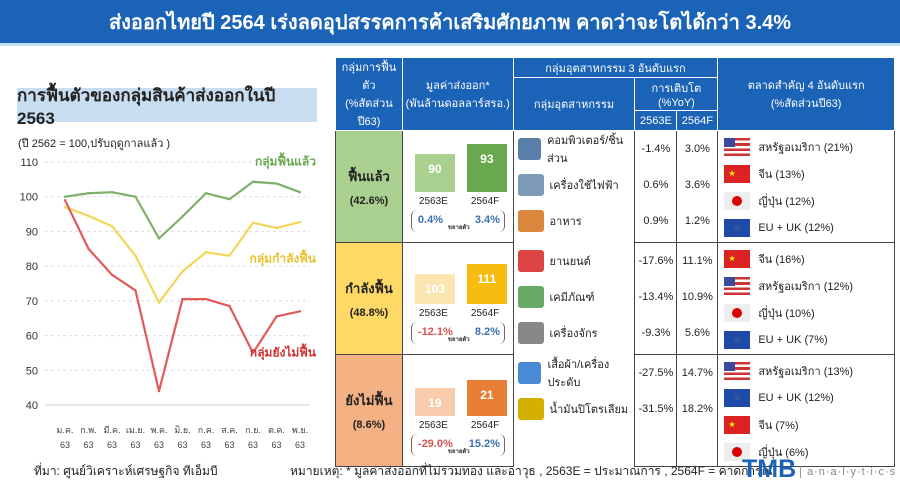 The height and width of the screenshot is (498, 900). Describe the element at coordinates (29, 198) in the screenshot. I see `y-tick-label: 100` at that location.